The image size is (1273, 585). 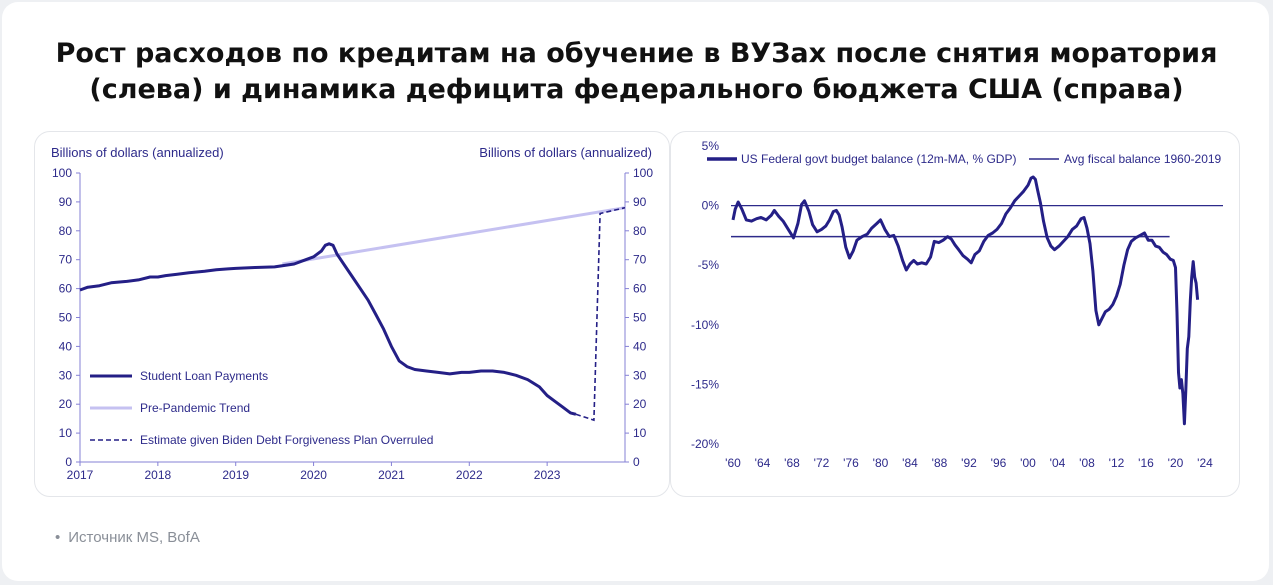 I want to click on x-tick-label: 2018, so click(x=158, y=475).